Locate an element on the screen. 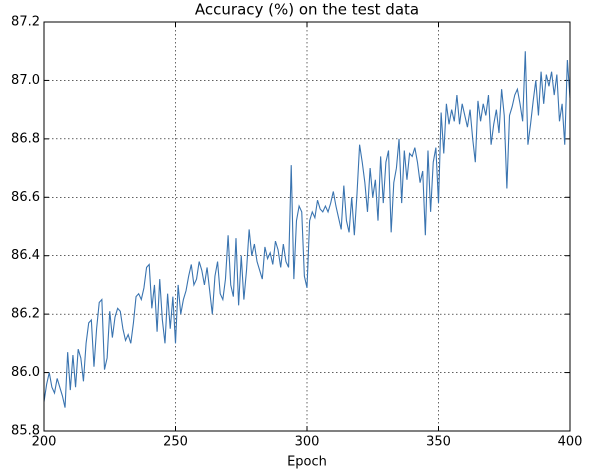 The width and height of the screenshot is (592, 471). y-tick-label: 86.4 is located at coordinates (25, 255).